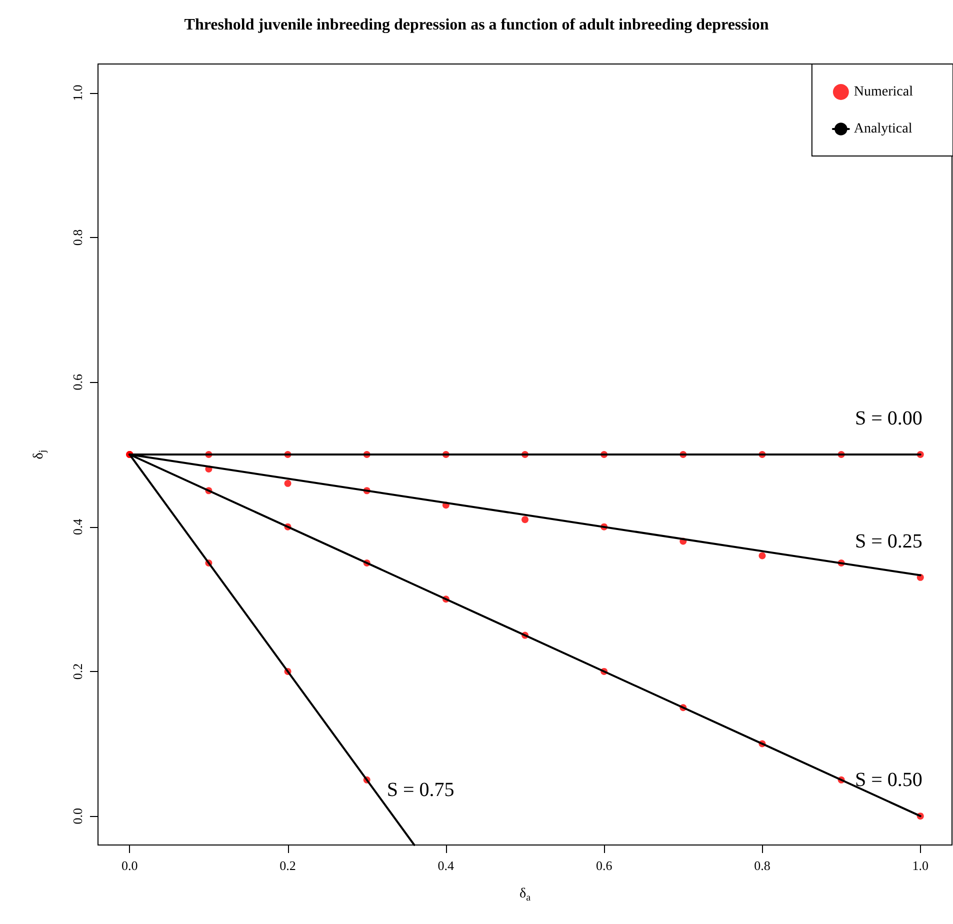  I want to click on y-tick-label: 0.0, so click(77, 816).